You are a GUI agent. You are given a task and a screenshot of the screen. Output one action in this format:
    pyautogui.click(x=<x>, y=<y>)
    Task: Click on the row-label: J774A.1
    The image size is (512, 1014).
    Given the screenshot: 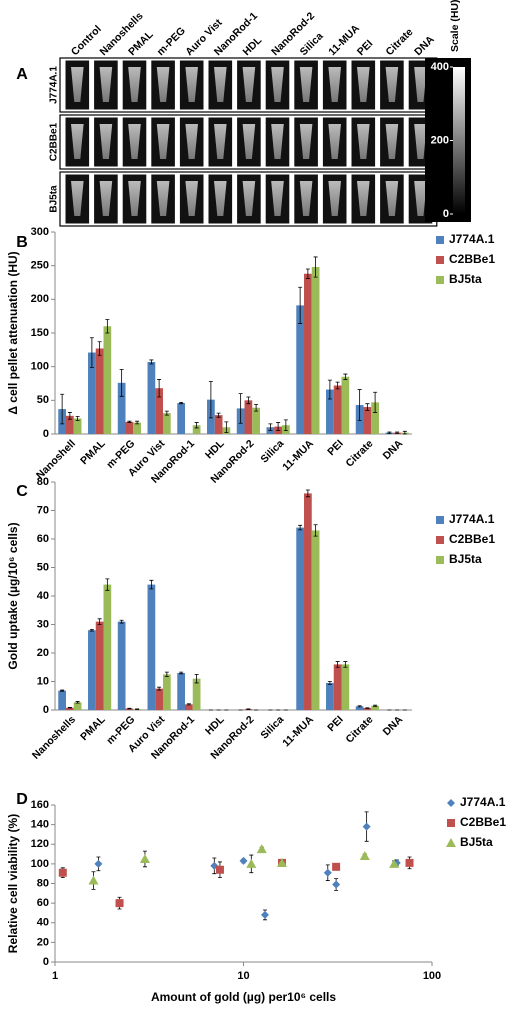 What is the action you would take?
    pyautogui.click(x=54, y=85)
    